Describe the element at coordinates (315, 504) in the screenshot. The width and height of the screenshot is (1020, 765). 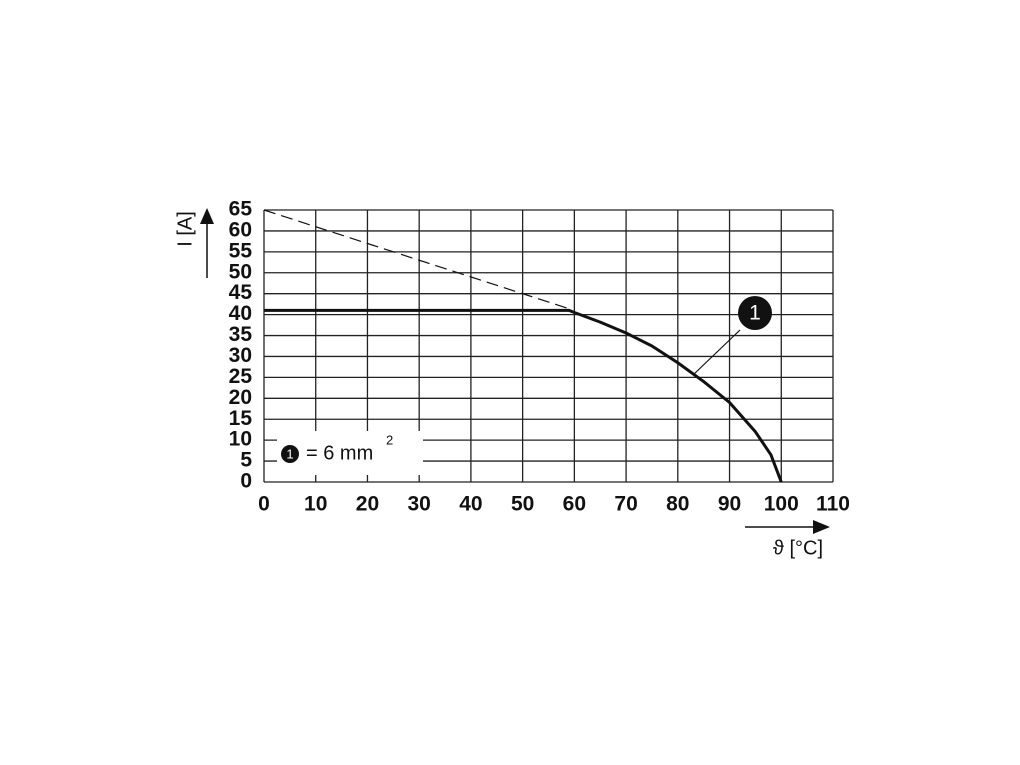
I see `x-tick-label: 10` at that location.